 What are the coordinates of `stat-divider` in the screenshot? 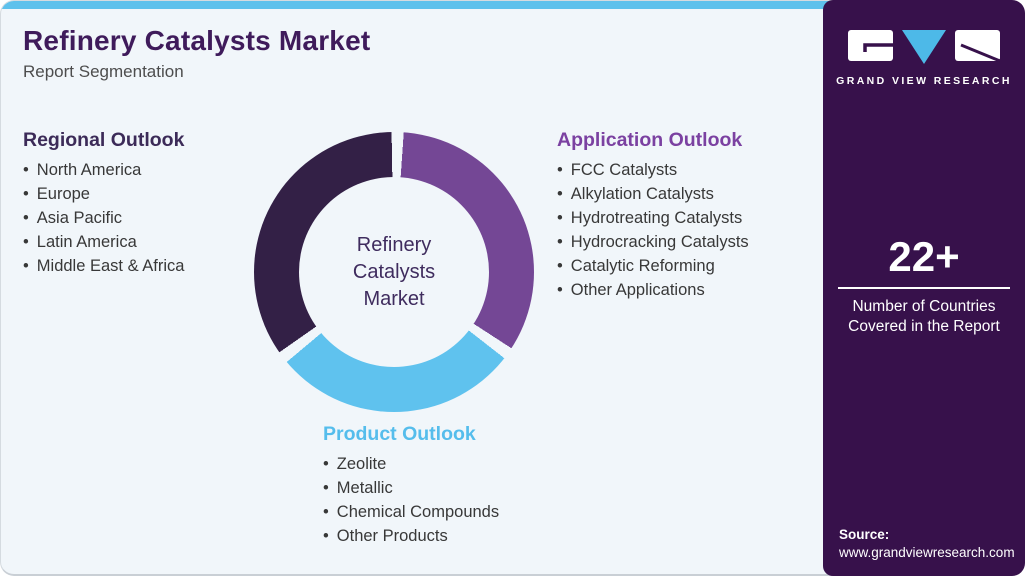 It's located at (924, 288).